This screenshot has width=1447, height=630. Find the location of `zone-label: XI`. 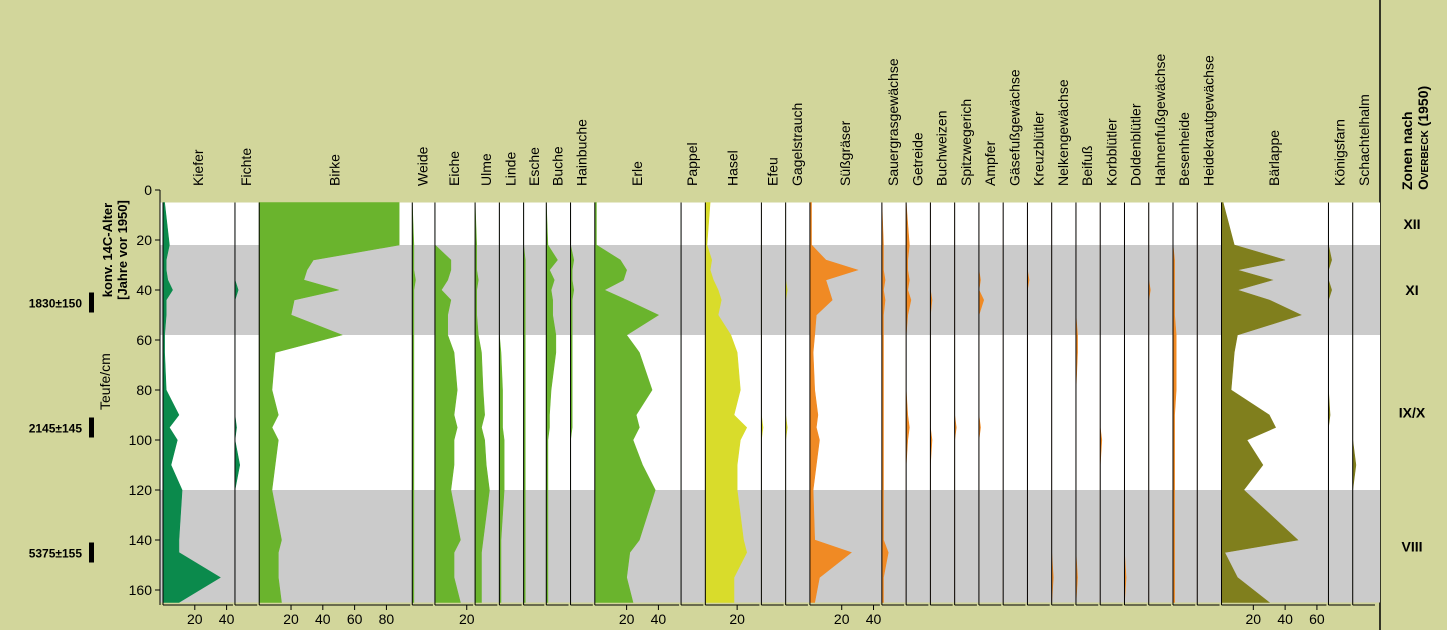

zone-label: XI is located at coordinates (1411, 290).